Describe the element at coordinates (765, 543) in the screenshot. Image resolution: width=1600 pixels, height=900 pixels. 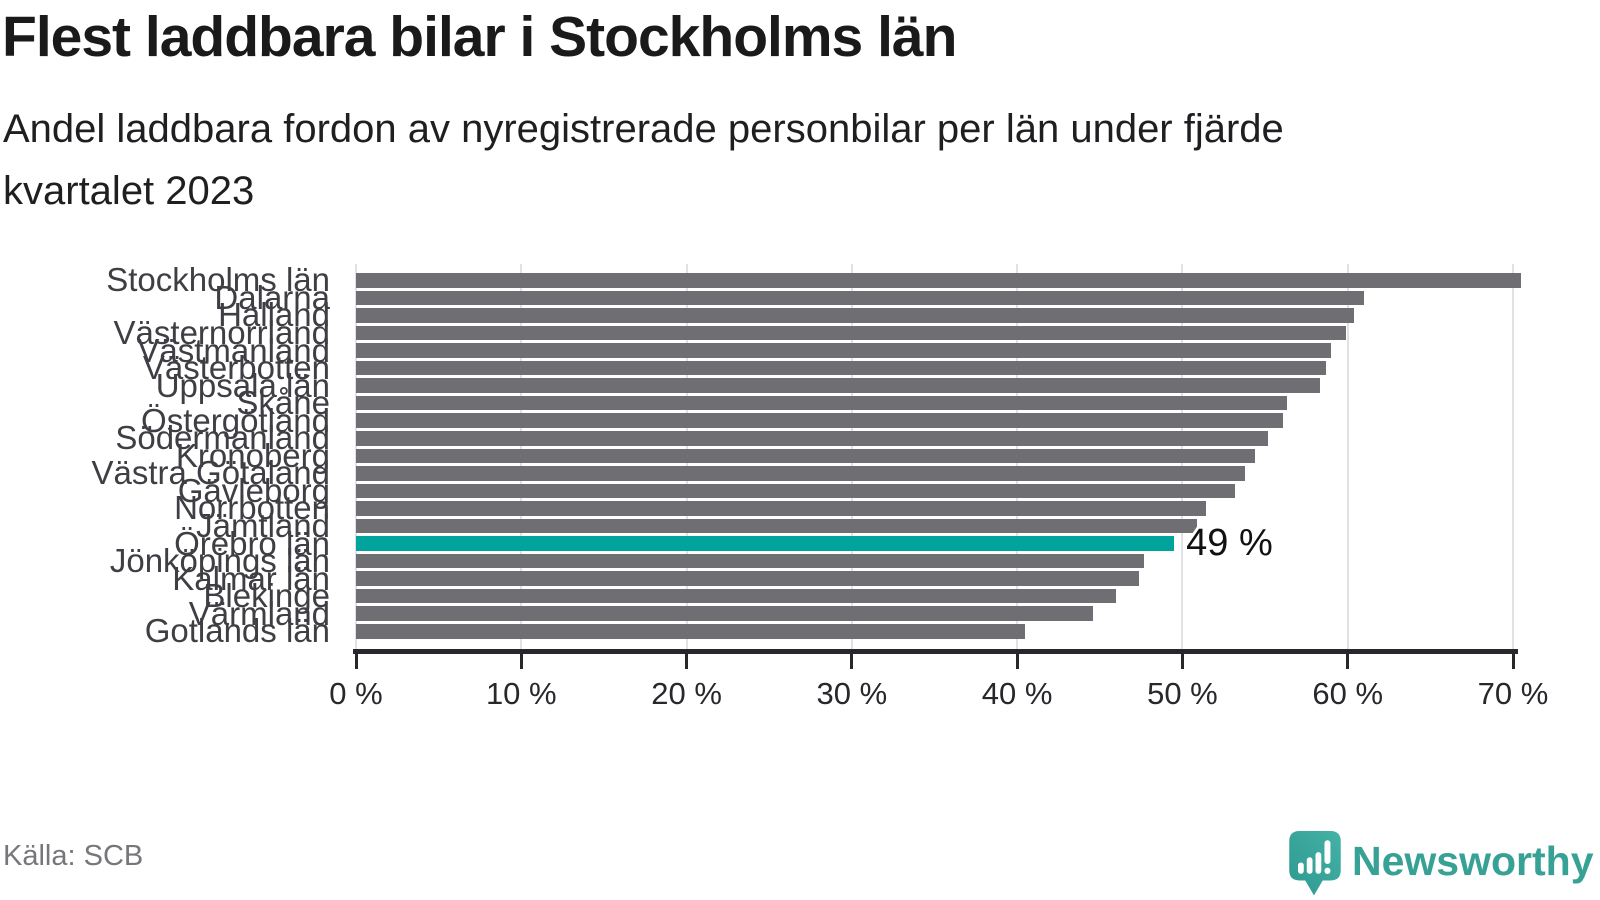
I see `bar-highlighted` at that location.